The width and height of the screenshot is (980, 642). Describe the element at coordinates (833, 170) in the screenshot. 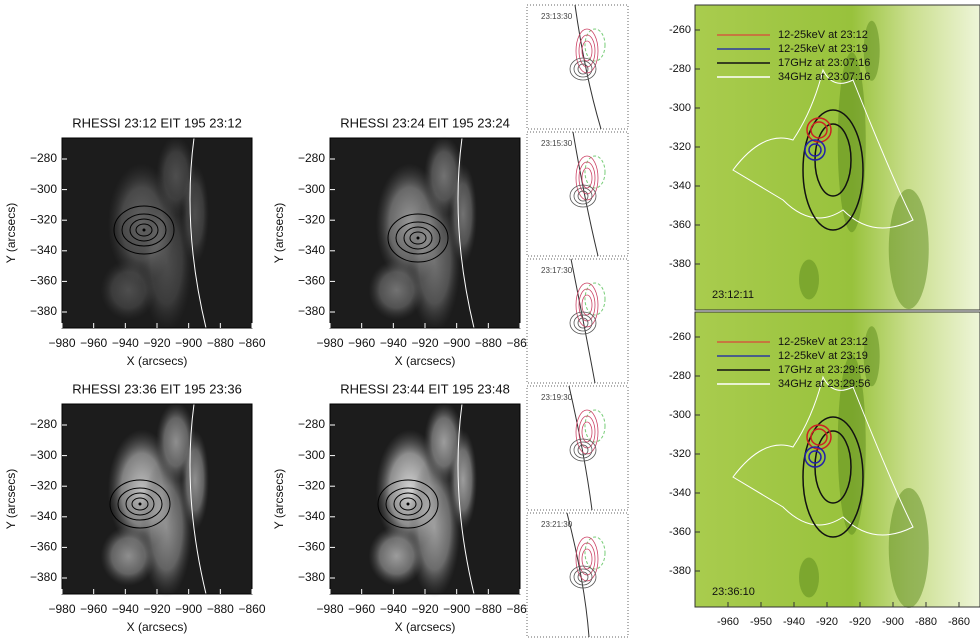

I see `contour-17ghz` at that location.